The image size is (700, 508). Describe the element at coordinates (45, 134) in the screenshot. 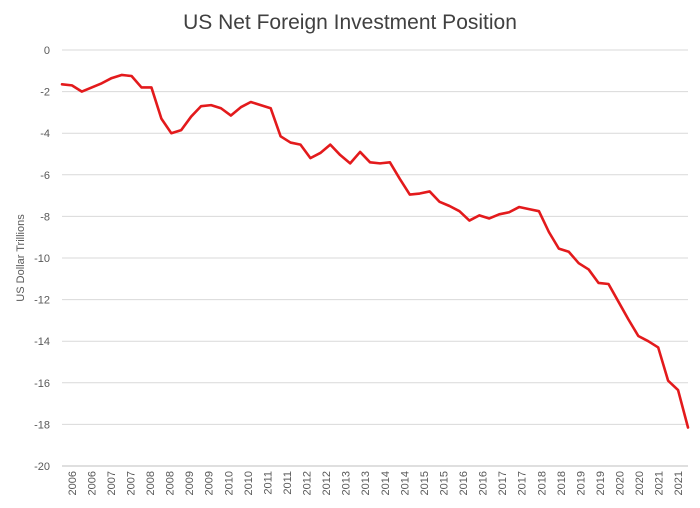

I see `y-tick-label: -4` at that location.